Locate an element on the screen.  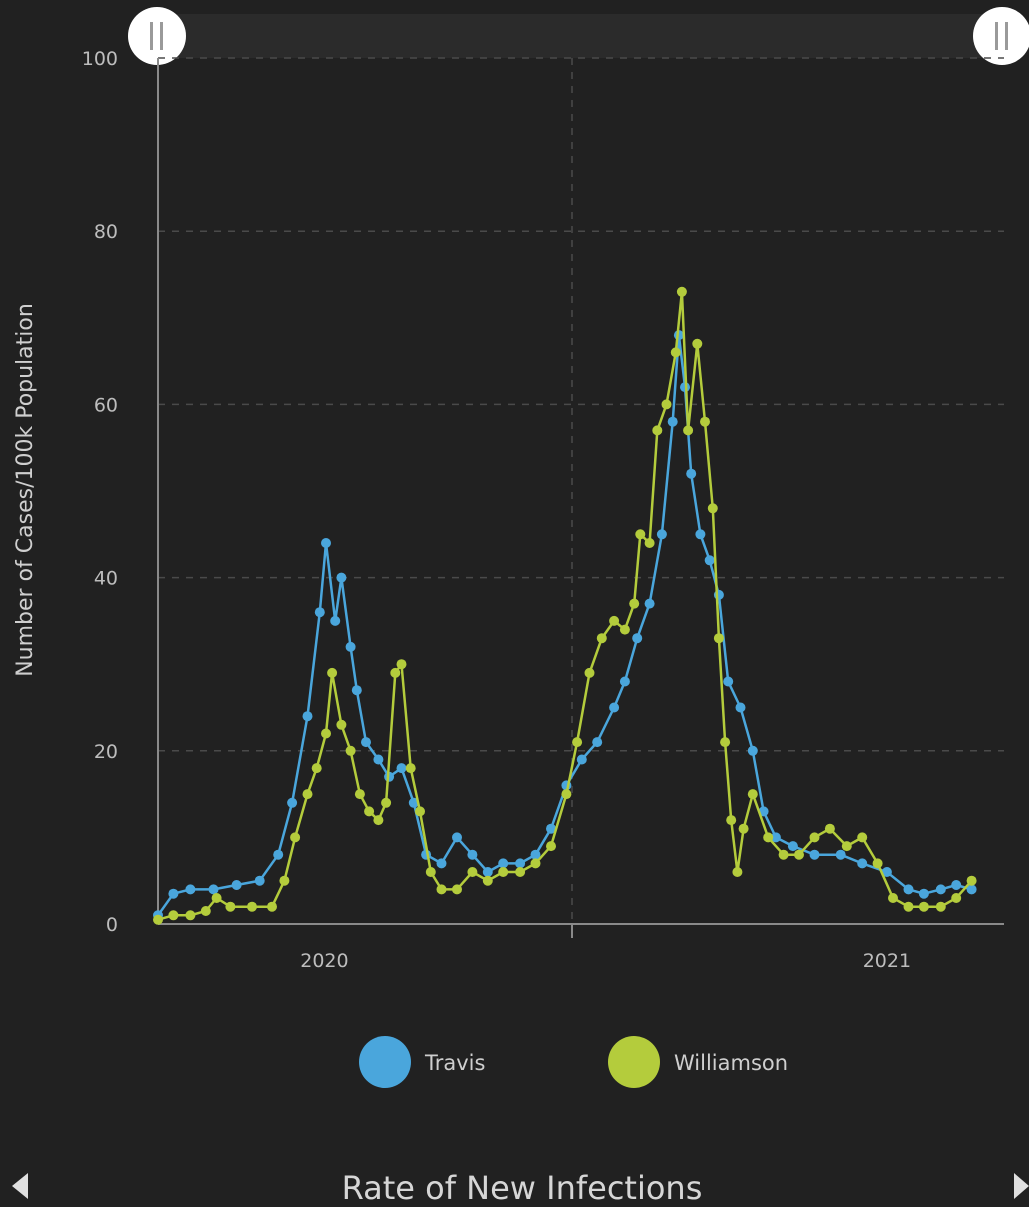
triangle-left-icon is located at coordinates (20, 1186).